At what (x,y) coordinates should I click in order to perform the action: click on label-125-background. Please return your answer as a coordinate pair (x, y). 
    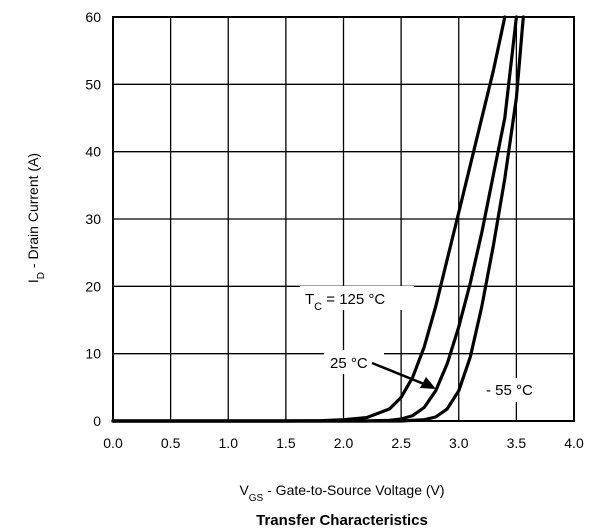
    Looking at the image, I should click on (357, 298).